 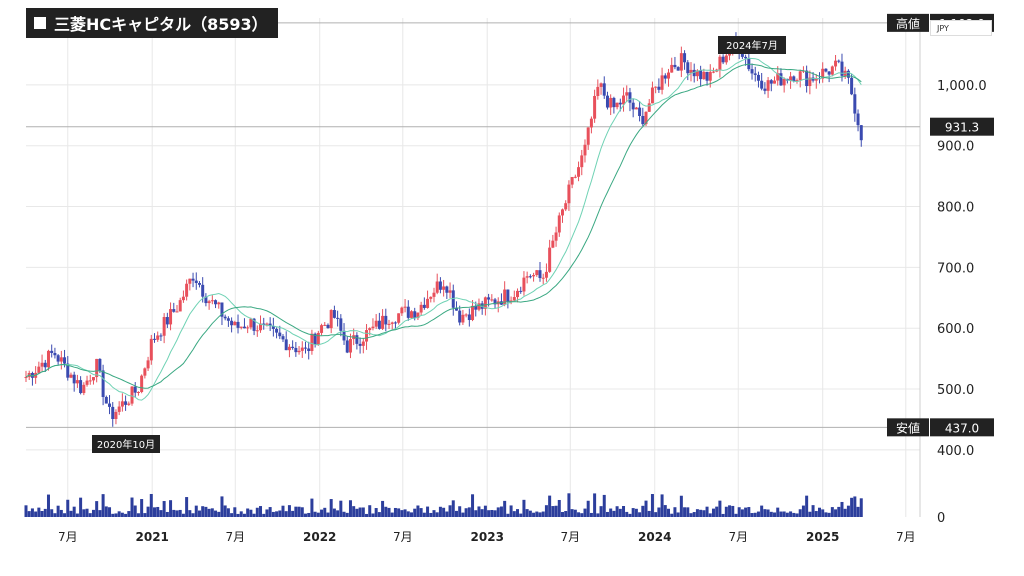 I want to click on low-marker-label-bg, so click(x=908, y=427).